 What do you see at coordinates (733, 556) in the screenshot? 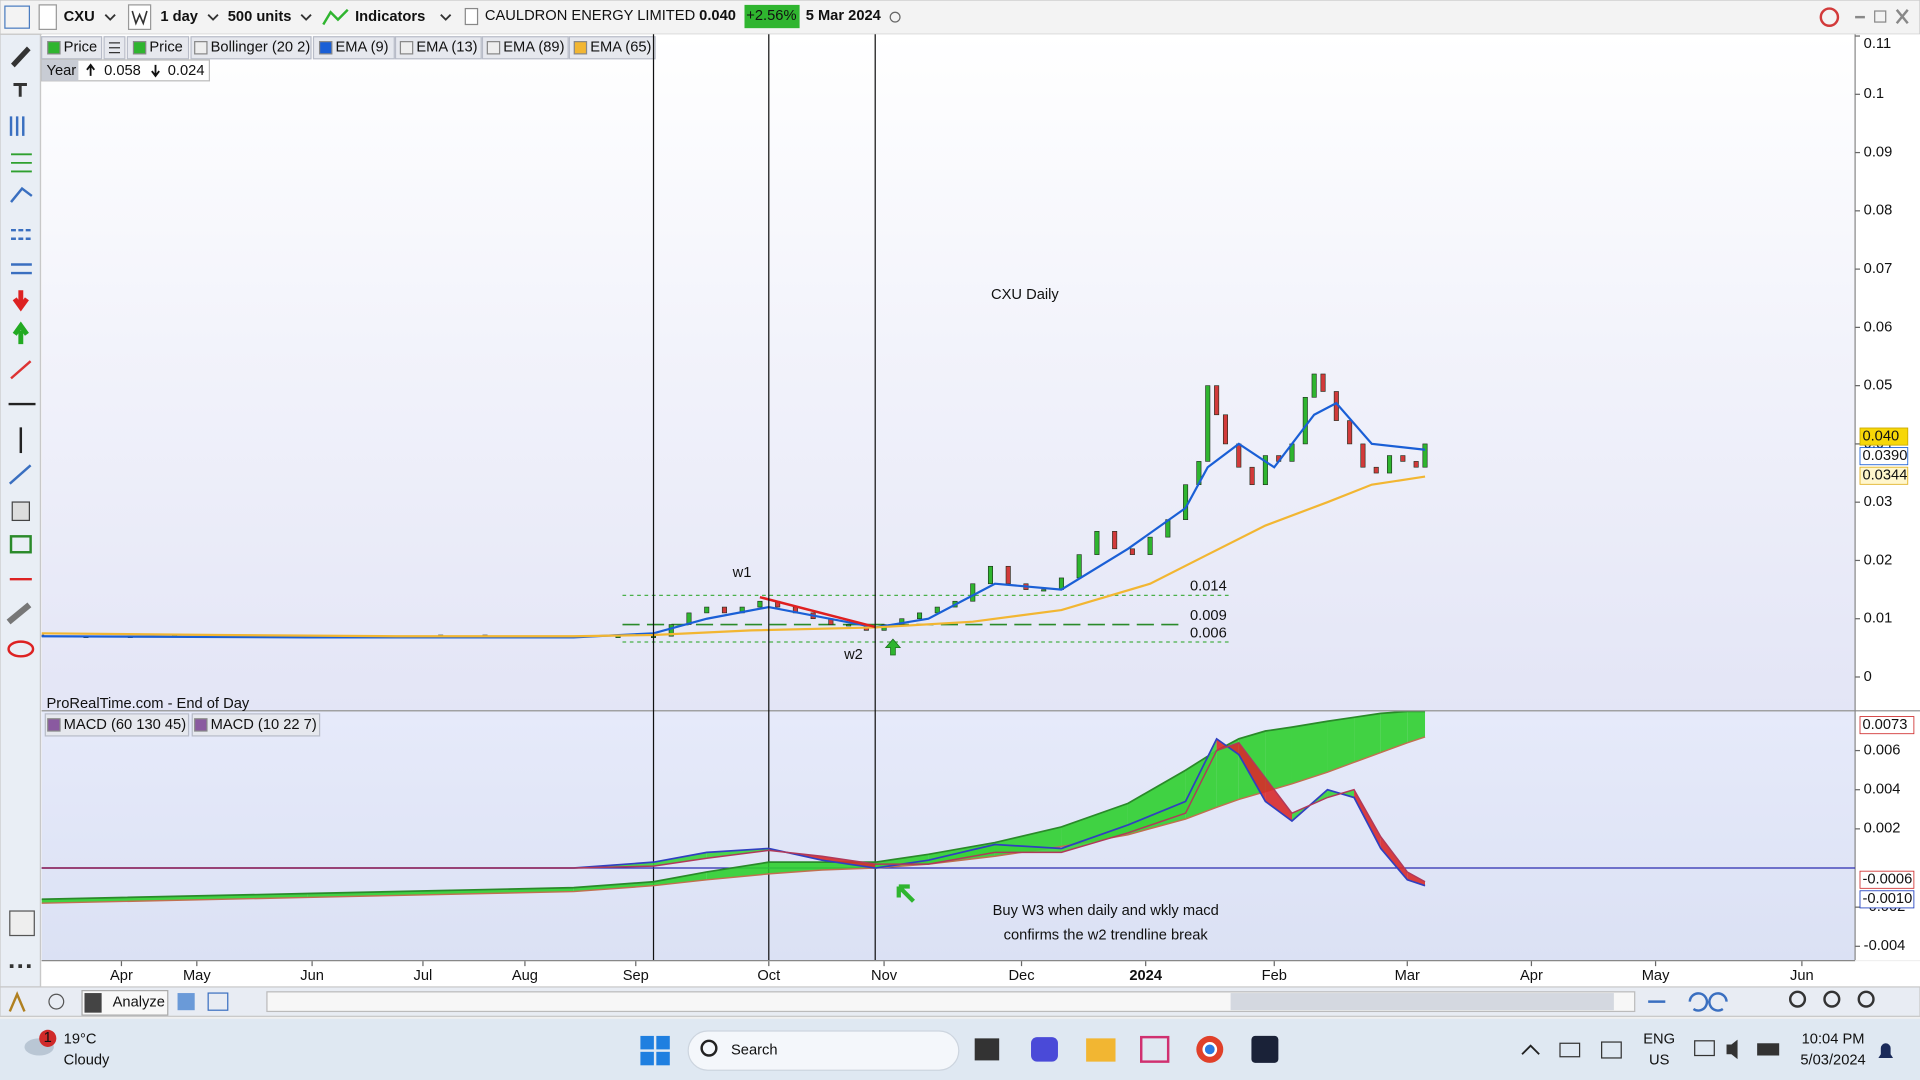
I see `ema-line` at bounding box center [733, 556].